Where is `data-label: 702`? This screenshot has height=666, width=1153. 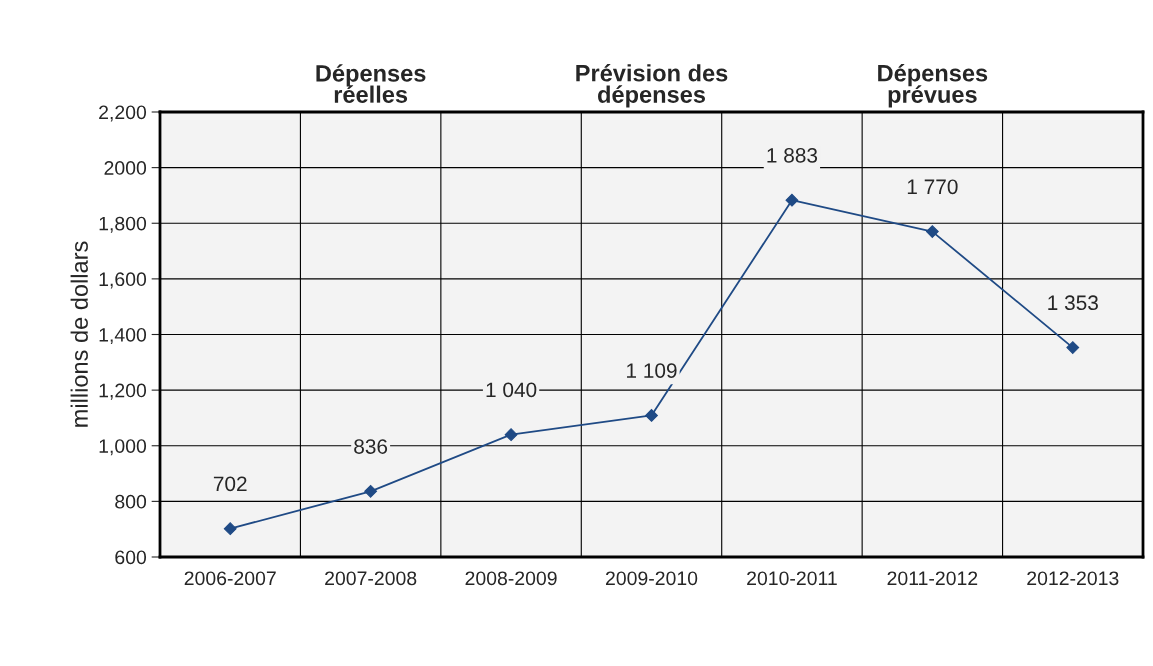 data-label: 702 is located at coordinates (230, 484).